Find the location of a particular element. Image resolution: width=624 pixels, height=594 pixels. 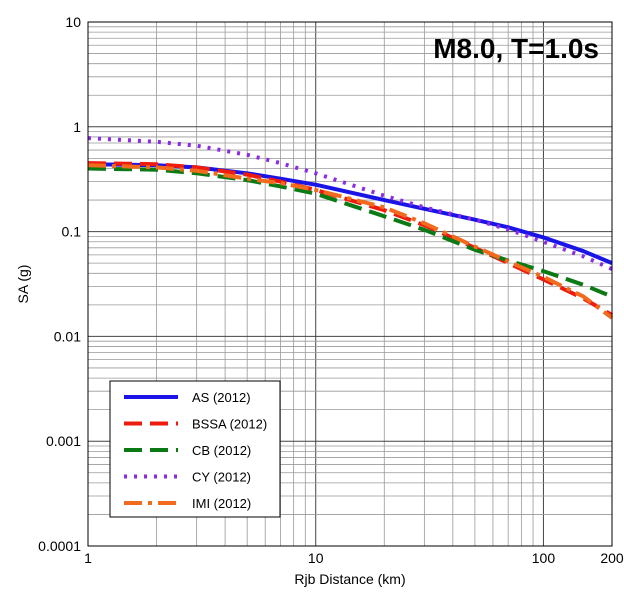

x-axis-label: Rjb Distance (km) is located at coordinates (349, 579).